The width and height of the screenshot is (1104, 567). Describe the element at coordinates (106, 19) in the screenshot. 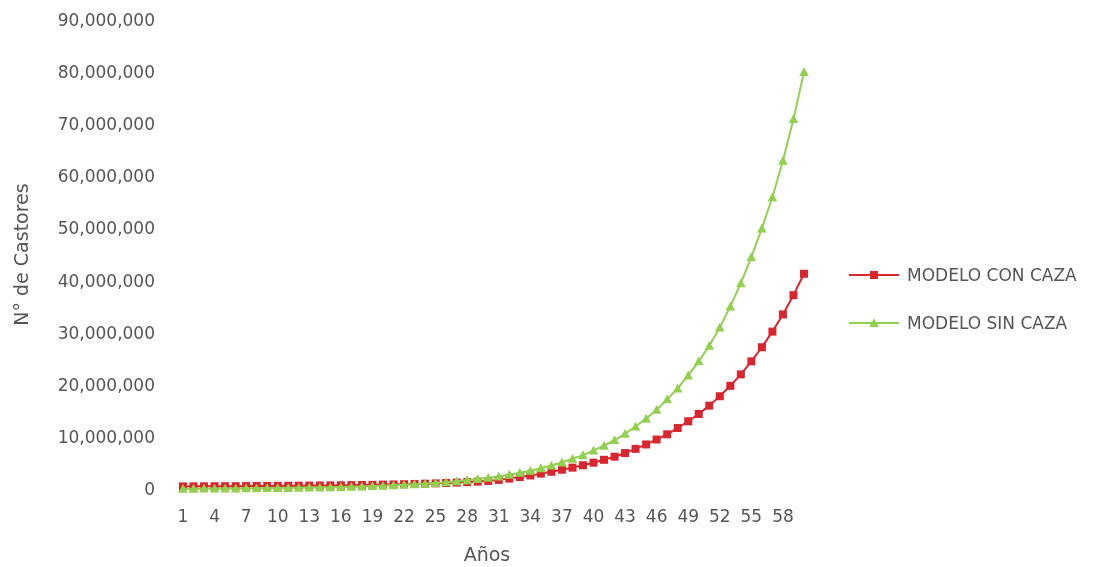

I see `y-tick-label: 90,000,000` at that location.